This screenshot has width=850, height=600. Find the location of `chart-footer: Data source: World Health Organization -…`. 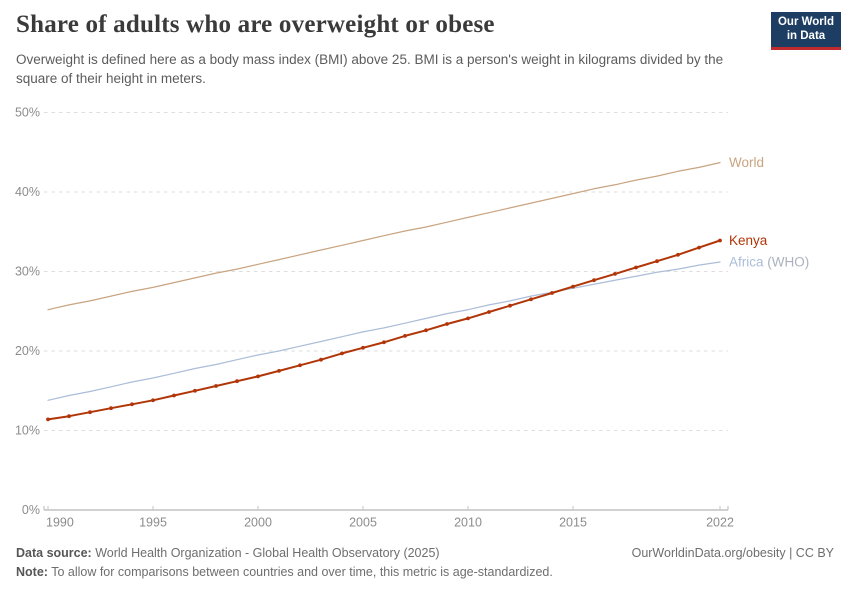

chart-footer: Data source: World Health Organization -… is located at coordinates (425, 562).